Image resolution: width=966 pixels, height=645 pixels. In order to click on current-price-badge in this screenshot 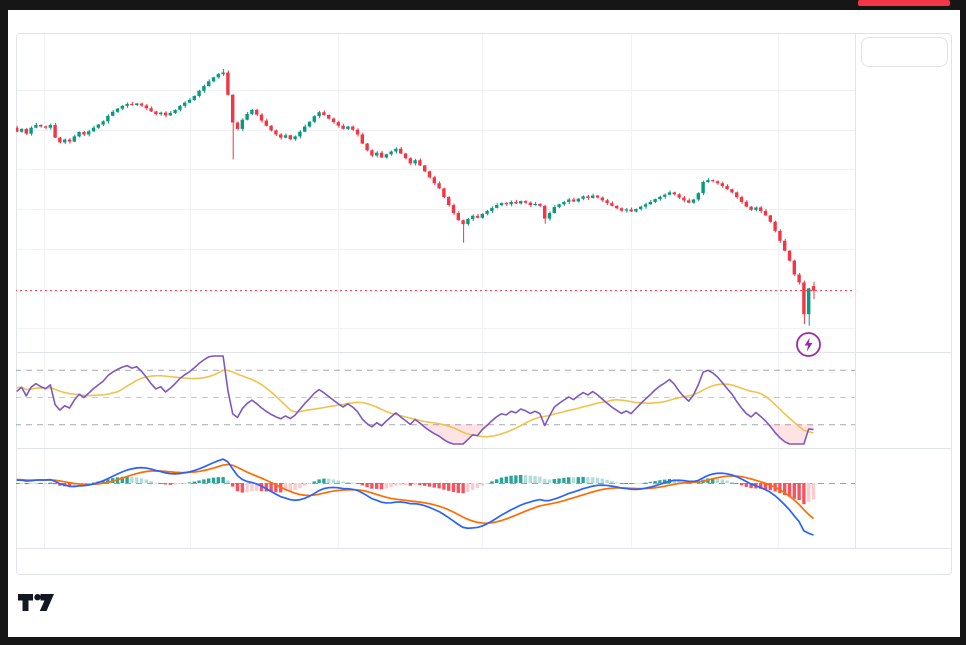, I will do `click(904, 3)`.